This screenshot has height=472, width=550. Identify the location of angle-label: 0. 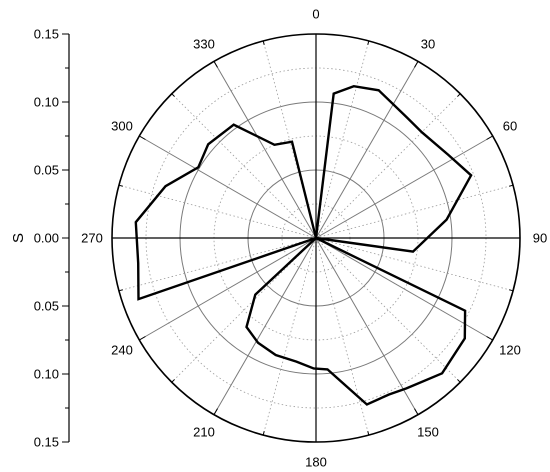
(315, 14).